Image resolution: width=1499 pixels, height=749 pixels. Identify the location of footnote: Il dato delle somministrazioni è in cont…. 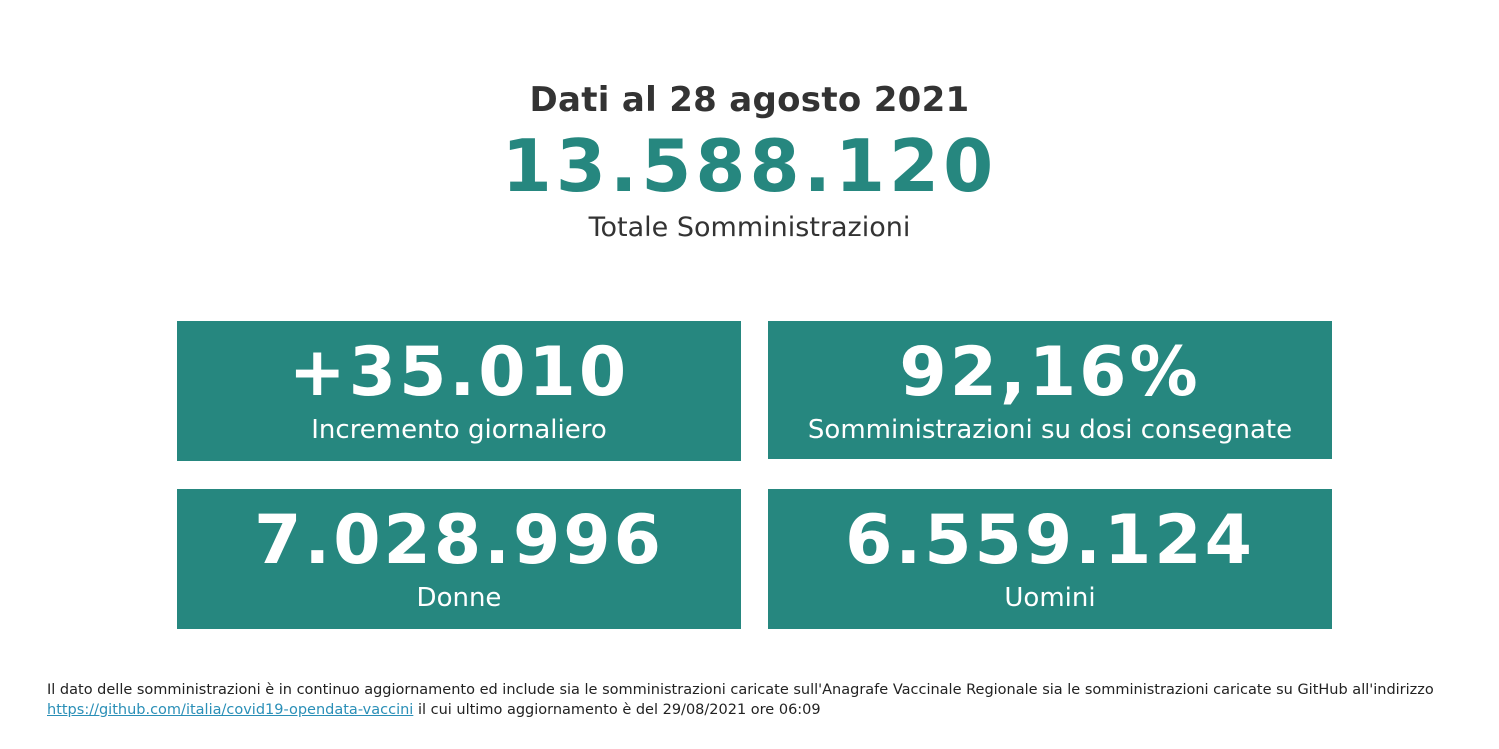
(767, 700).